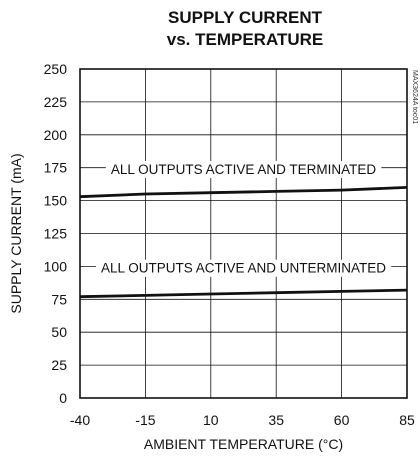 Image resolution: width=420 pixels, height=460 pixels. What do you see at coordinates (59, 332) in the screenshot?
I see `y-tick-label: 50` at bounding box center [59, 332].